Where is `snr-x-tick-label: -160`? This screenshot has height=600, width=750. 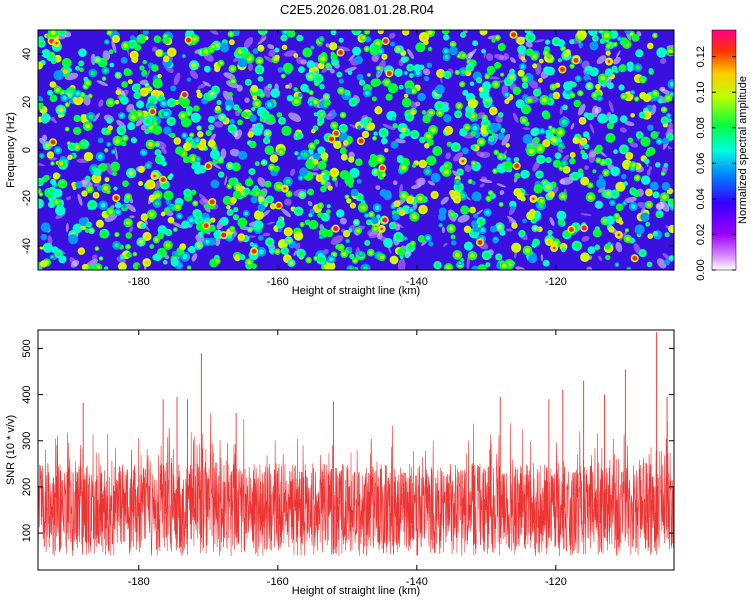
snr-x-tick-label: -160 is located at coordinates (278, 582).